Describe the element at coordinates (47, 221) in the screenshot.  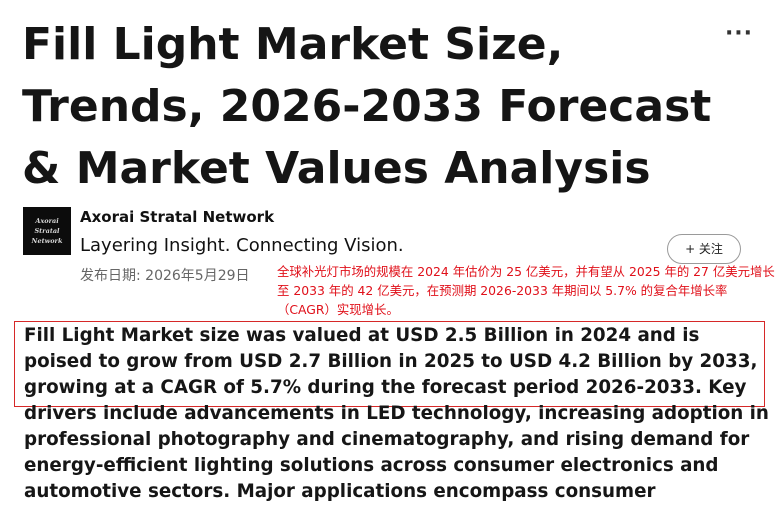
I see `avatar-text-line: Axorai` at that location.